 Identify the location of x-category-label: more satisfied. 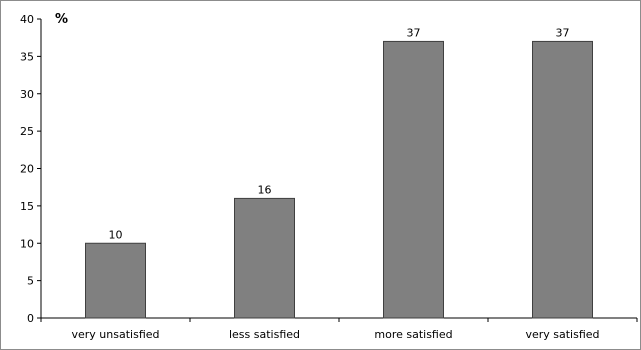
(413, 334).